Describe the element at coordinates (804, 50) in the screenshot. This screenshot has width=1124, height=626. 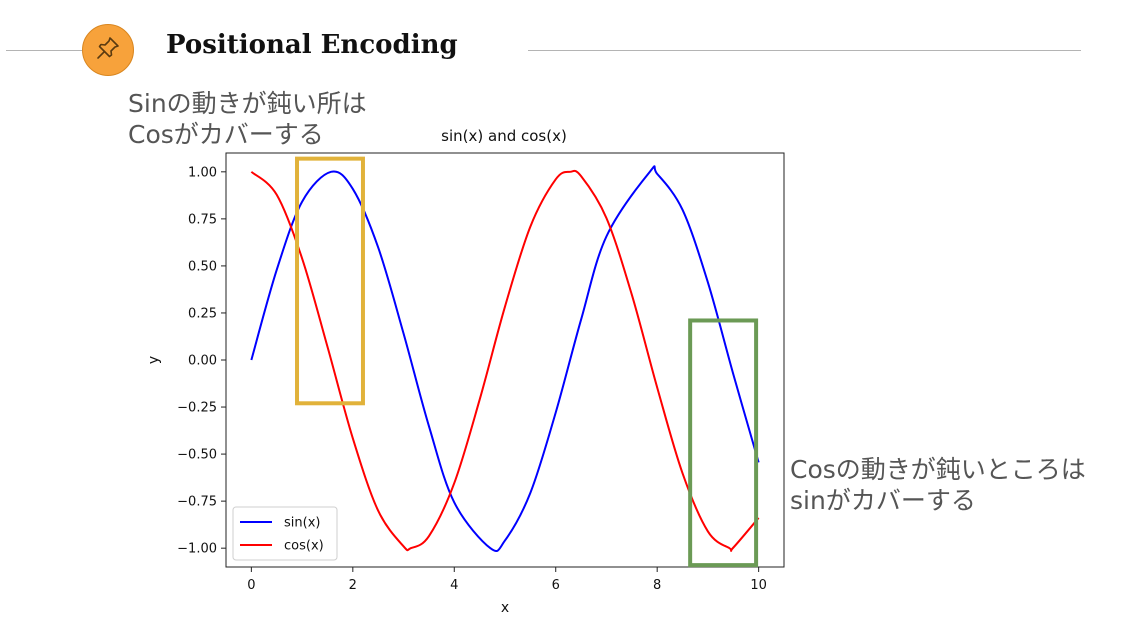
I see `header-rule-right` at that location.